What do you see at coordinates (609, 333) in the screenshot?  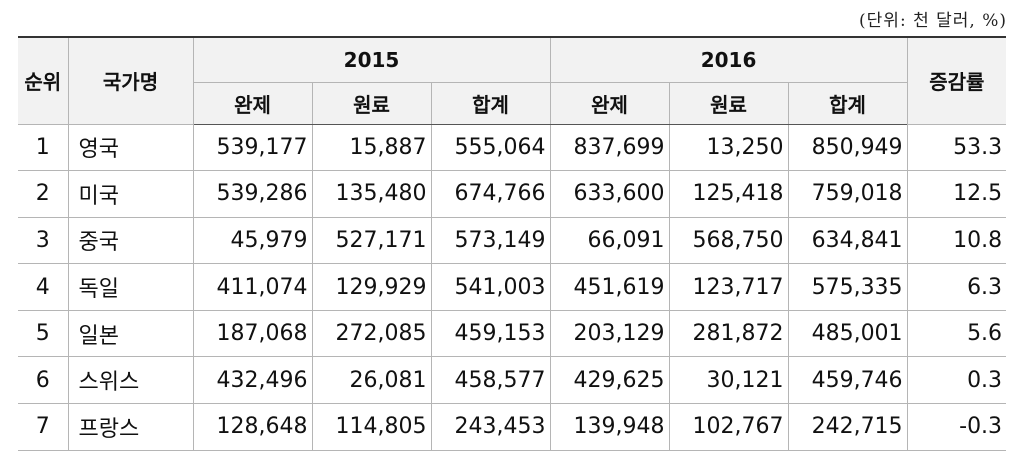 I see `value-cell: 203,129` at bounding box center [609, 333].